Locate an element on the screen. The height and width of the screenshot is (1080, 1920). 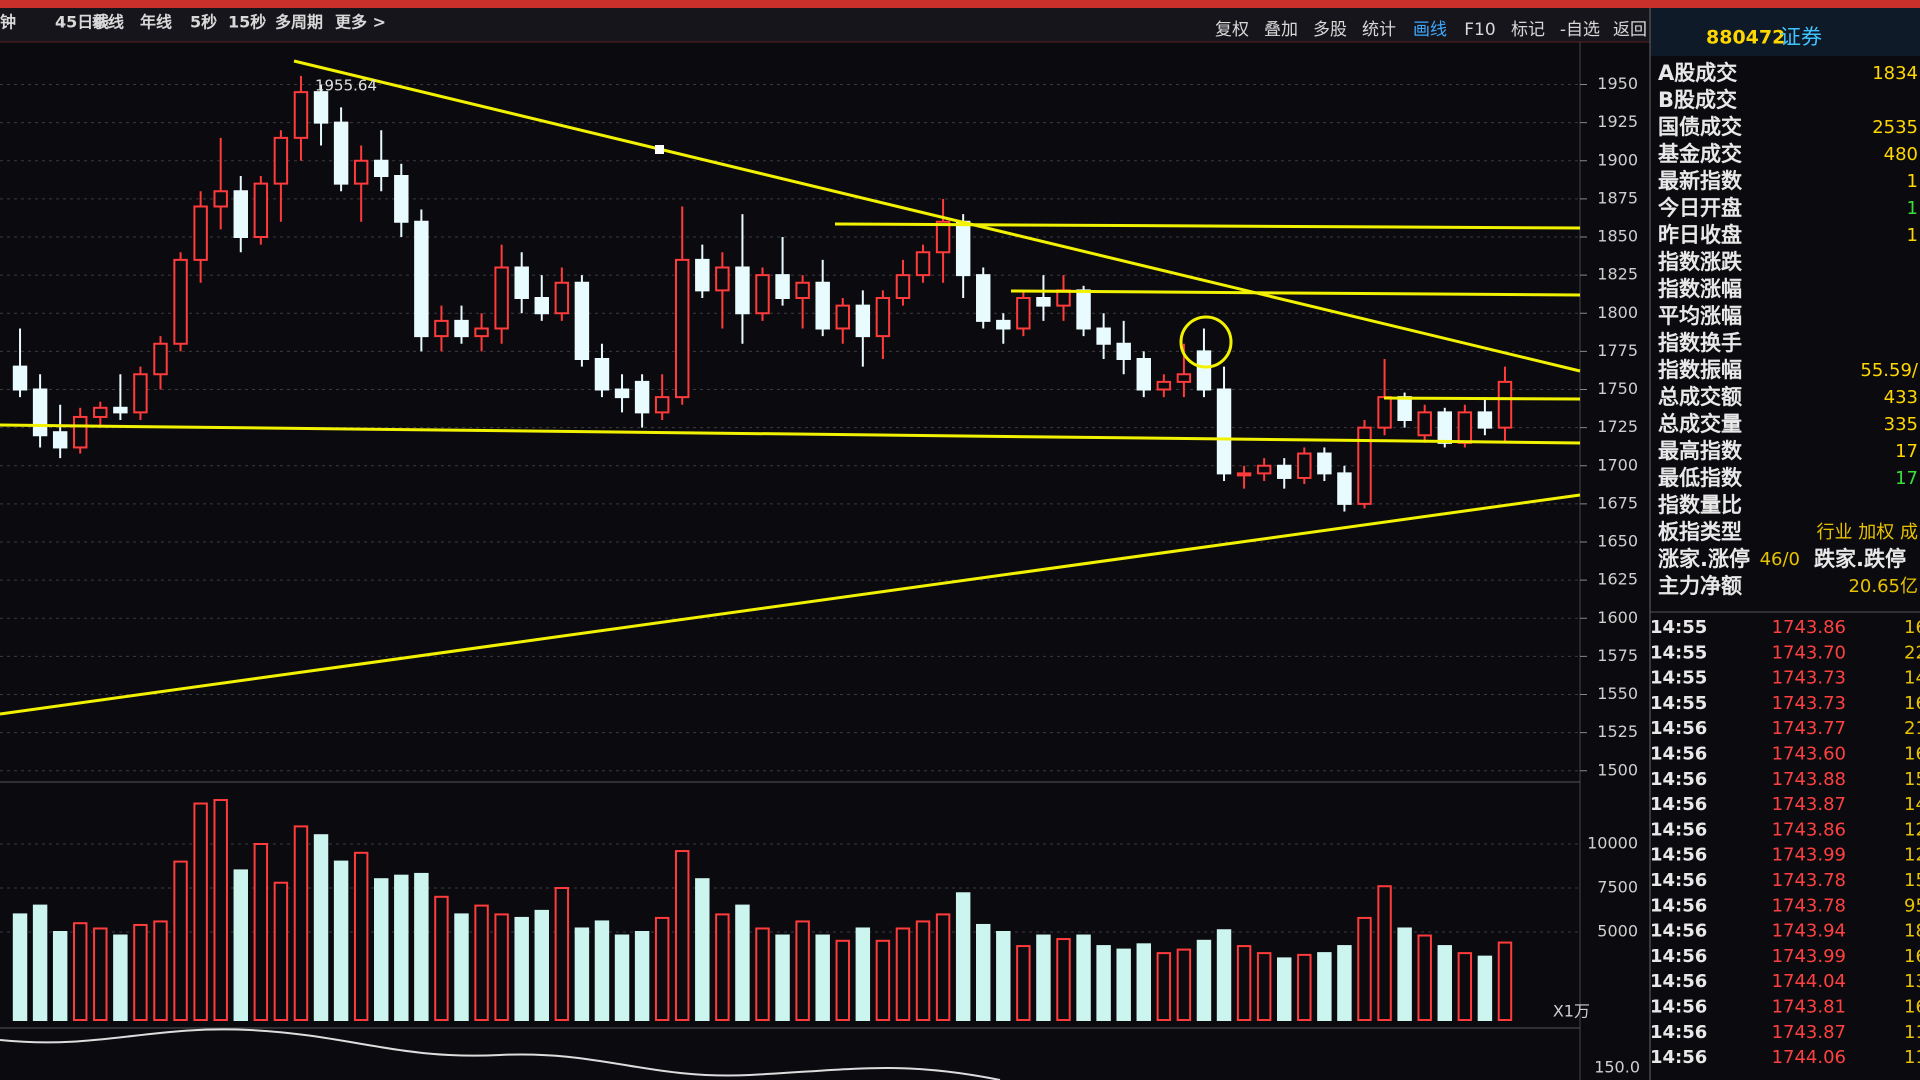
tick-price: 1744.06 is located at coordinates (1809, 1057).